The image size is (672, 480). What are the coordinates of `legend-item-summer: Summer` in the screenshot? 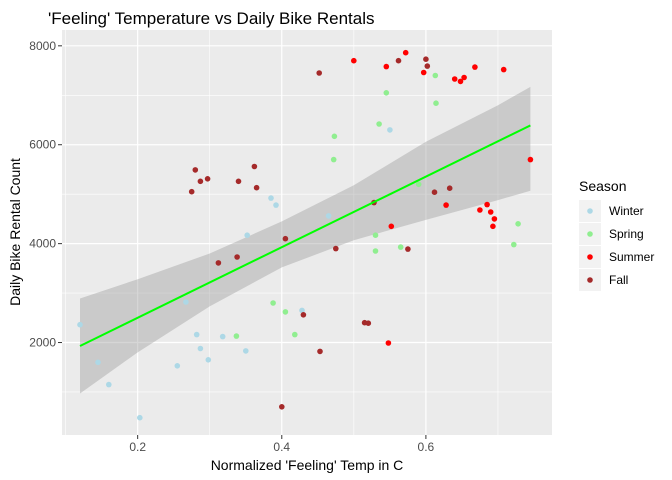 It's located at (616, 257).